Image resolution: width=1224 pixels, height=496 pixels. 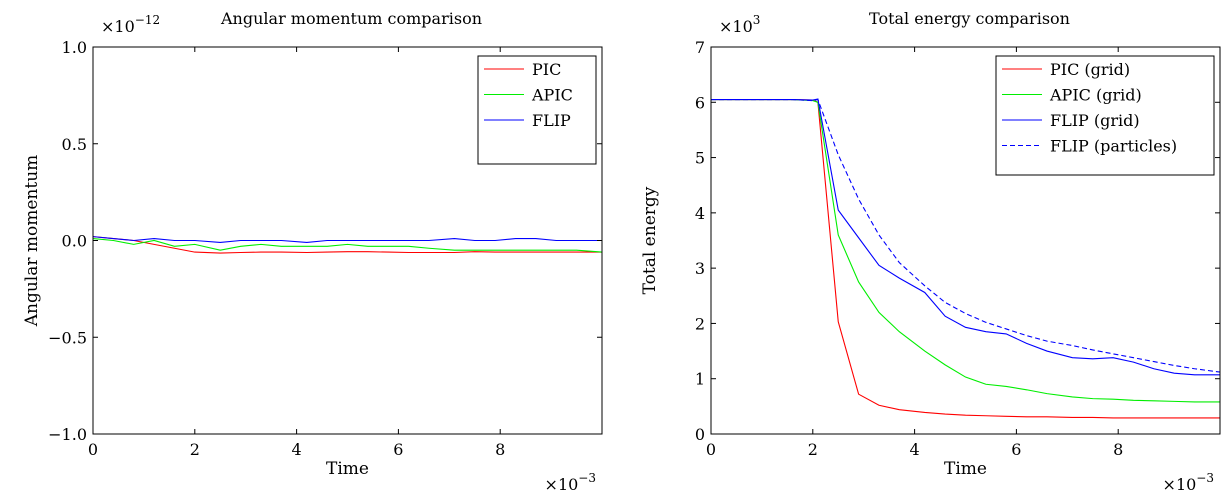 I want to click on legend-entry: APIC, so click(x=552, y=95).